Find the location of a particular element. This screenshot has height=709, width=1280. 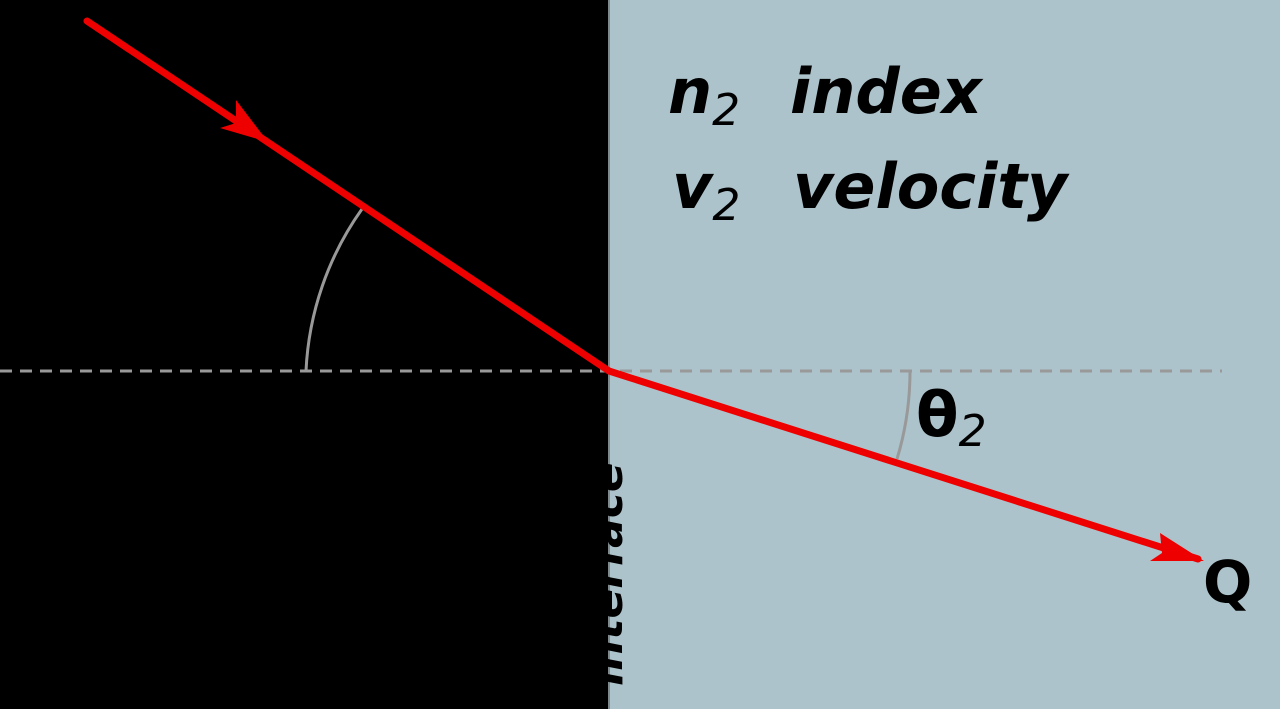

velocity-subscript: 2 is located at coordinates (726, 205).